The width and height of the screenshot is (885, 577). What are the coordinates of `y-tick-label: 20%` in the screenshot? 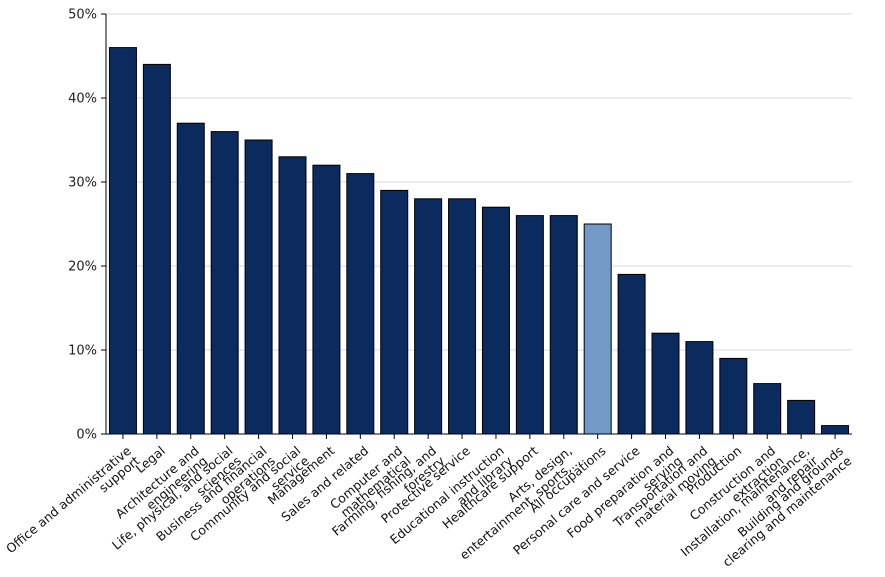 It's located at (82, 267).